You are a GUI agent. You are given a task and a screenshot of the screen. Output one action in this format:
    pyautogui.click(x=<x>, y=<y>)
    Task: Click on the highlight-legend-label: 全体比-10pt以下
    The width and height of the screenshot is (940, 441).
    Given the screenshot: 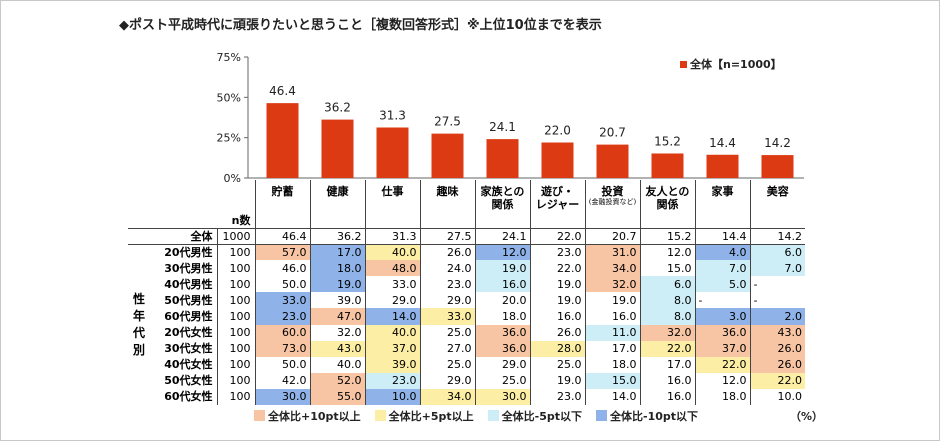 What is the action you would take?
    pyautogui.click(x=654, y=416)
    